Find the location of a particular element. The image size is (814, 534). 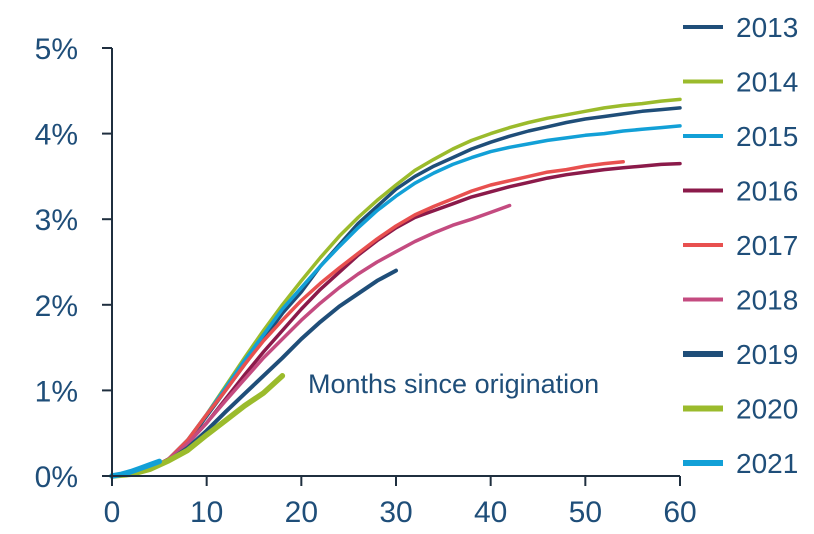

legend-label-2019: 2019 is located at coordinates (767, 354).